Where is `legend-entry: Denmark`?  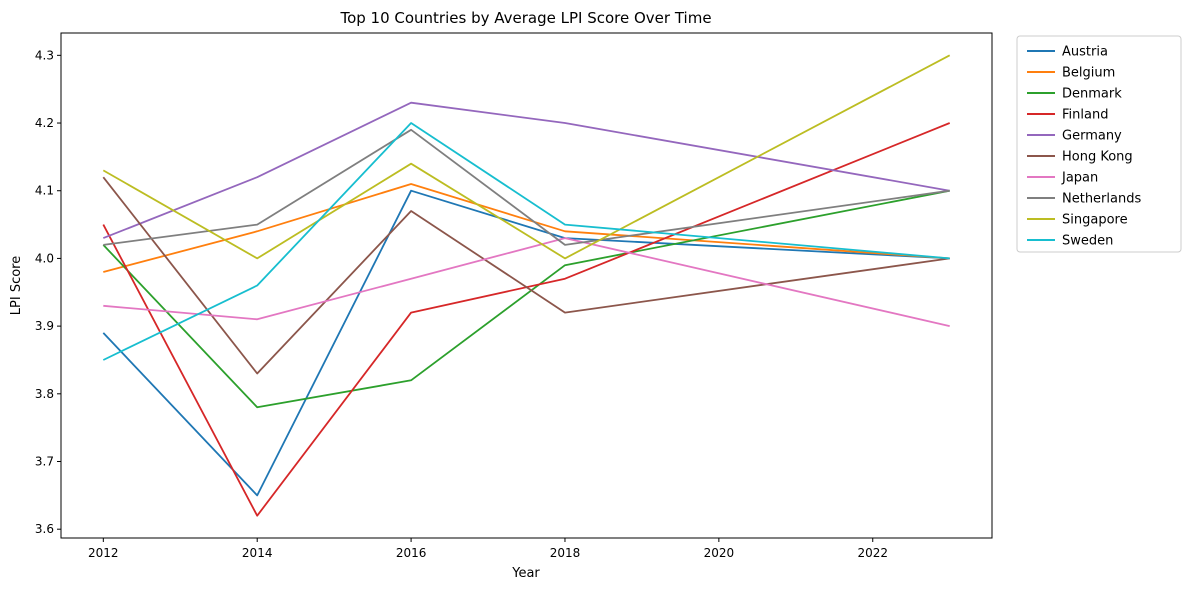 legend-entry: Denmark is located at coordinates (1092, 94).